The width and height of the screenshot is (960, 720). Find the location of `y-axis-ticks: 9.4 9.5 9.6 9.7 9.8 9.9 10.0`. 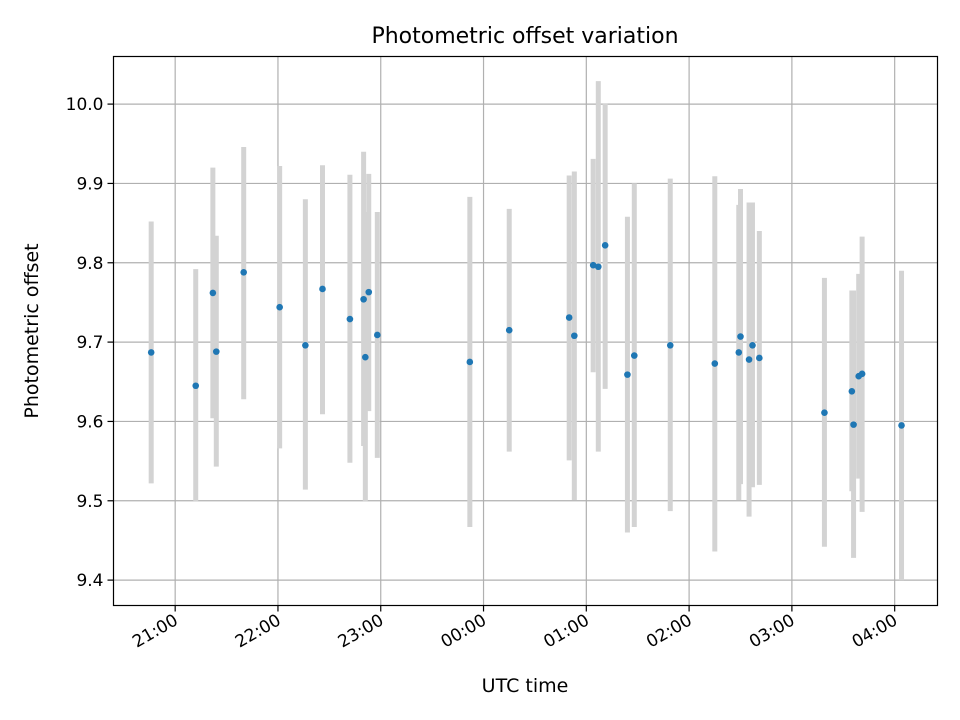

y-axis-ticks: 9.4 9.5 9.6 9.7 9.8 9.9 10.0 is located at coordinates (90, 343).